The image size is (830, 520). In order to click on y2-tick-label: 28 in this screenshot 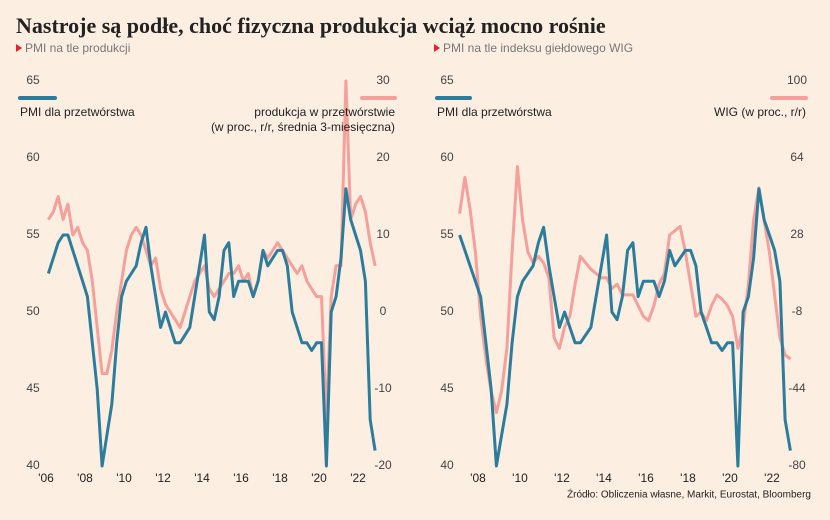, I will do `click(797, 234)`.